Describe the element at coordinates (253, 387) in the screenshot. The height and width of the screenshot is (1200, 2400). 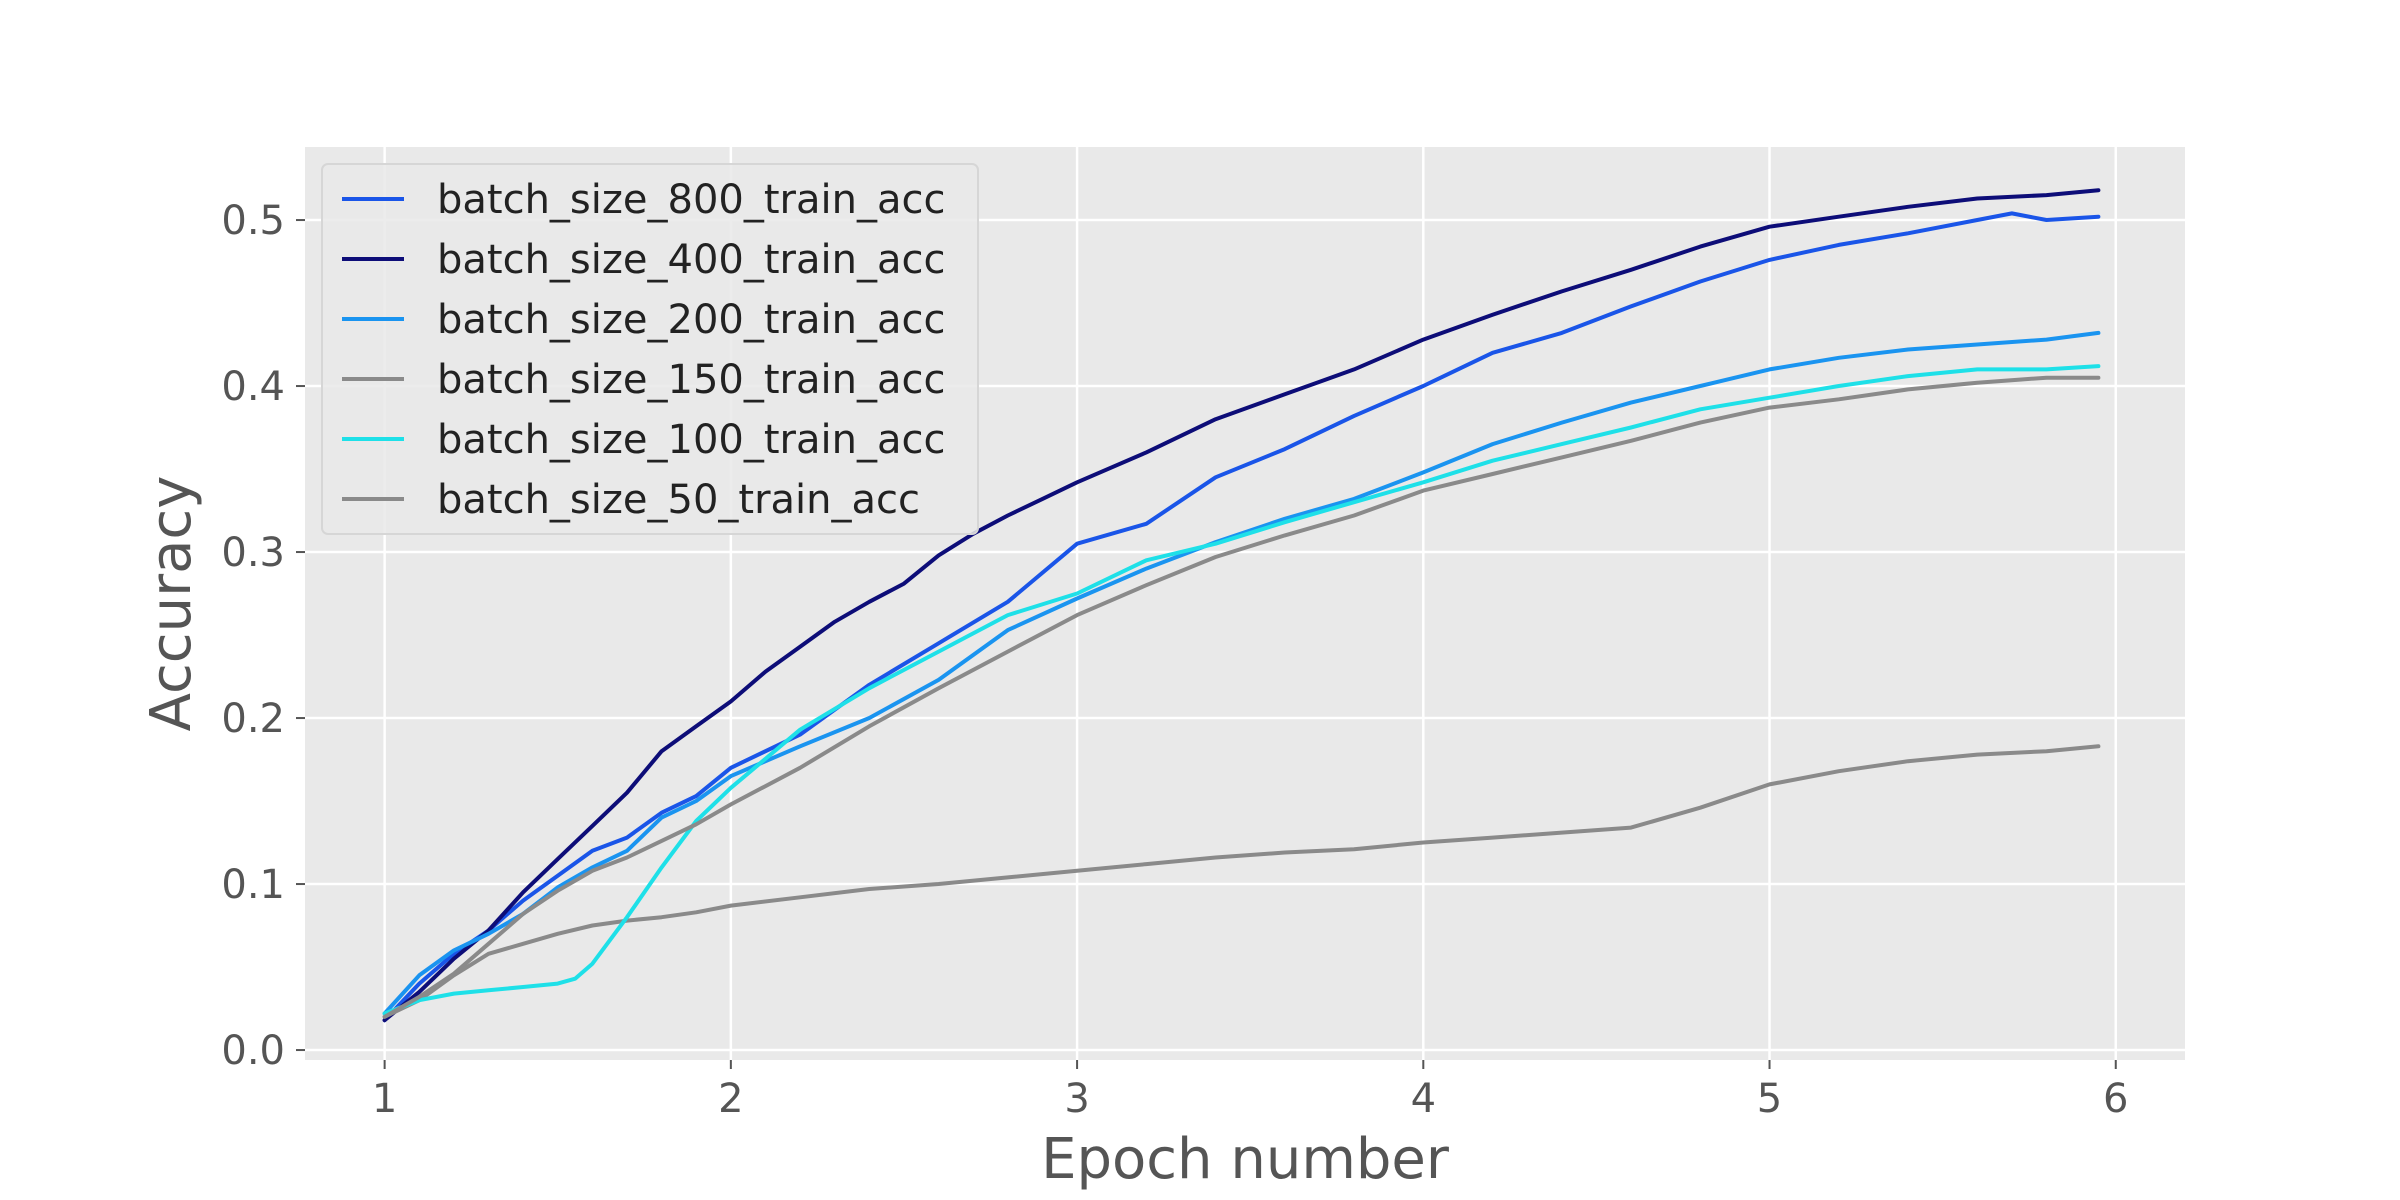
I see `y-tick-label: 0.4` at that location.